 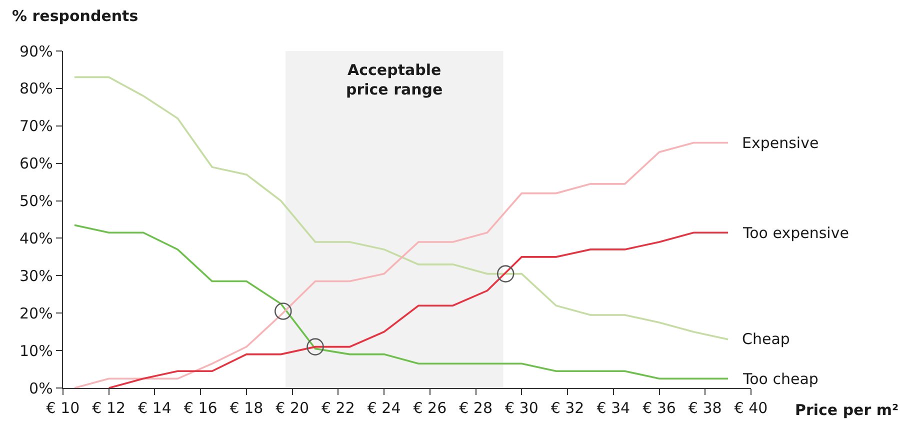 What do you see at coordinates (521, 408) in the screenshot?
I see `x-tick-label: € 30` at bounding box center [521, 408].